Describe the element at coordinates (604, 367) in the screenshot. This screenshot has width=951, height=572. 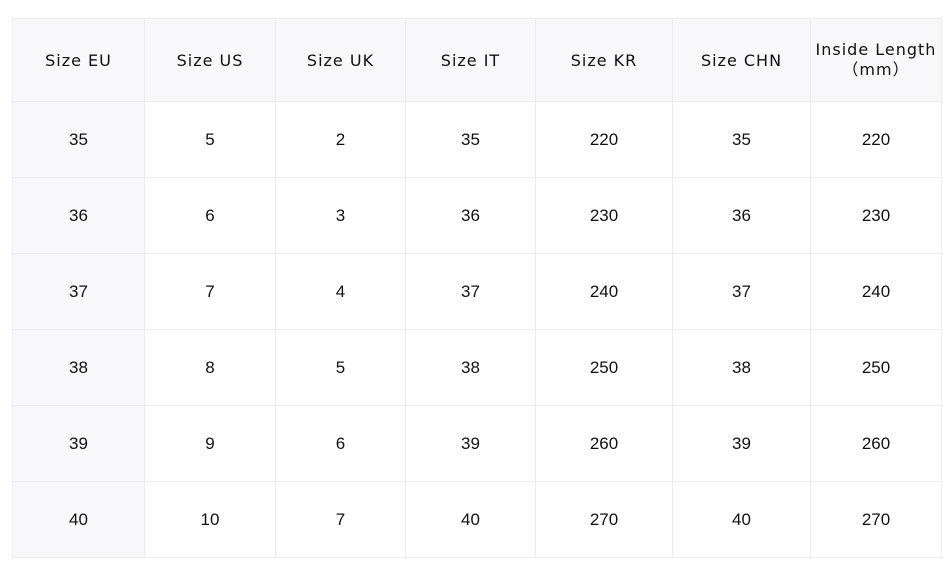
I see `cell-kr: 250` at that location.